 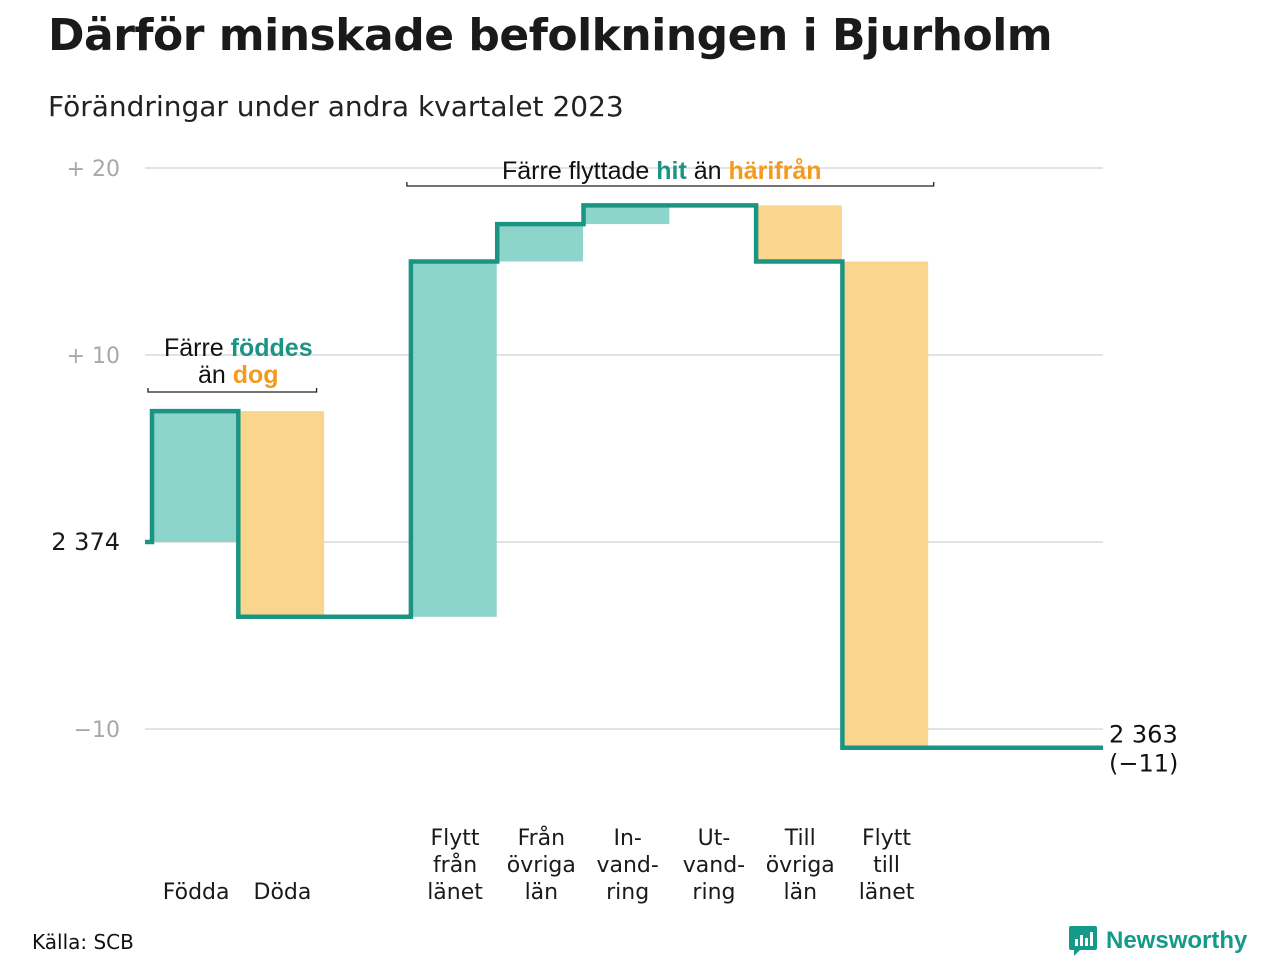 What do you see at coordinates (550, 35) in the screenshot?
I see `page-title: Därför minskade befolkningen i Bjurholm` at bounding box center [550, 35].